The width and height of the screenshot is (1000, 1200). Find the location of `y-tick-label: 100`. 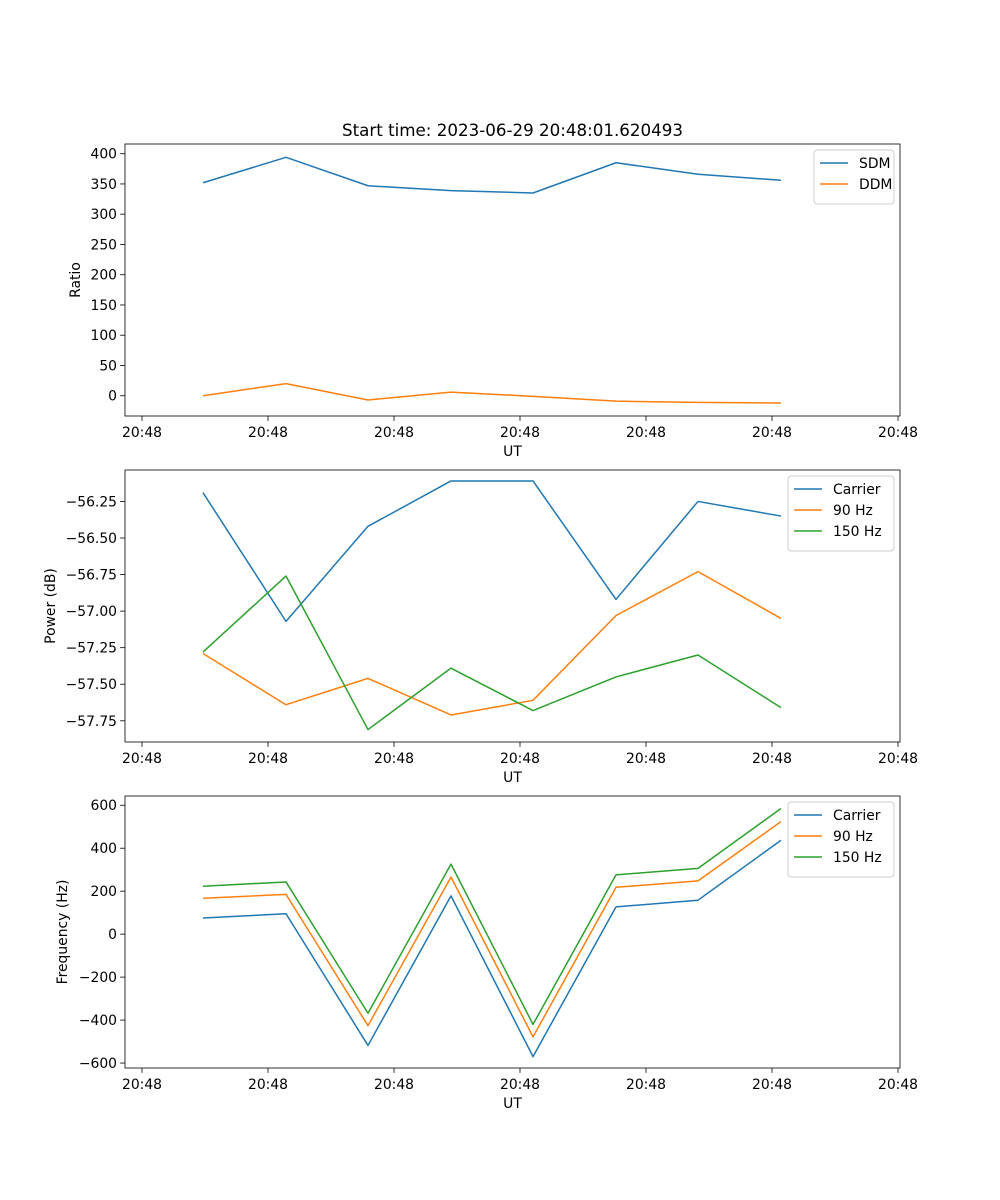

y-tick-label: 100 is located at coordinates (103, 336).